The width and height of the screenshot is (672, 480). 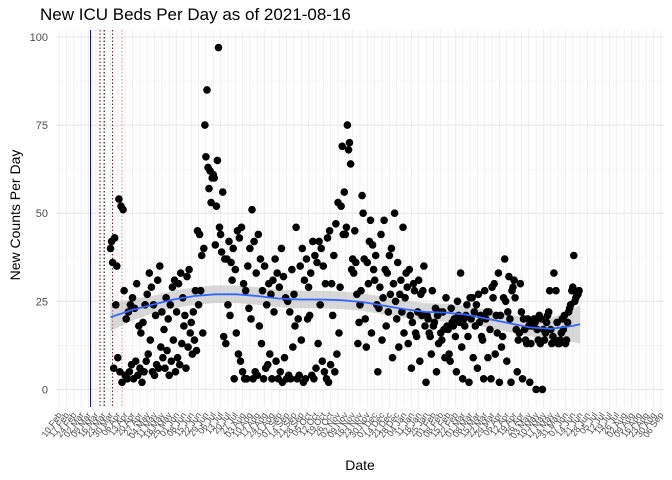 What do you see at coordinates (42, 214) in the screenshot?
I see `y-tick-label: 50` at bounding box center [42, 214].